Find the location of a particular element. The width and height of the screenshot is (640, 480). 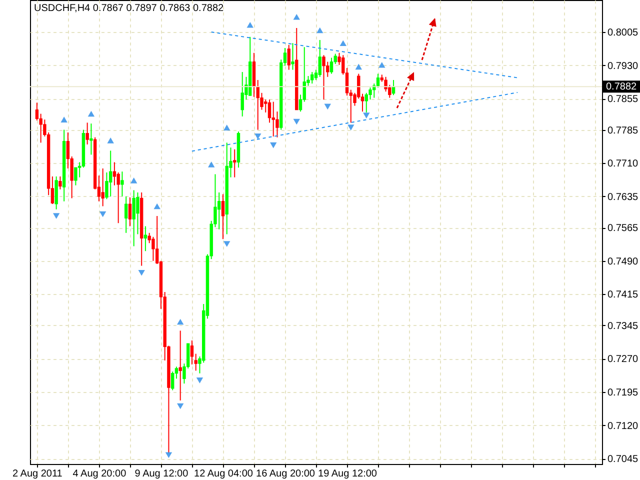

y-tick-label: 0.7930 is located at coordinates (623, 66).